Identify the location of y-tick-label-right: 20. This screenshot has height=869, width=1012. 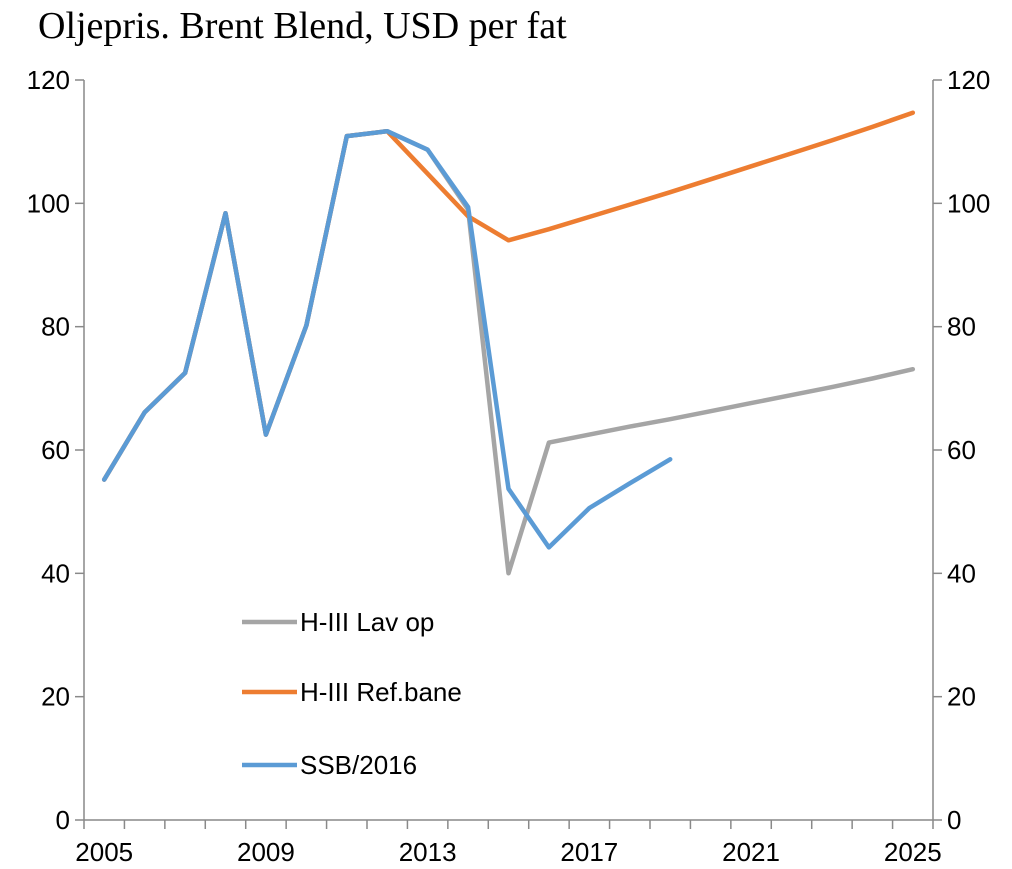
(961, 697).